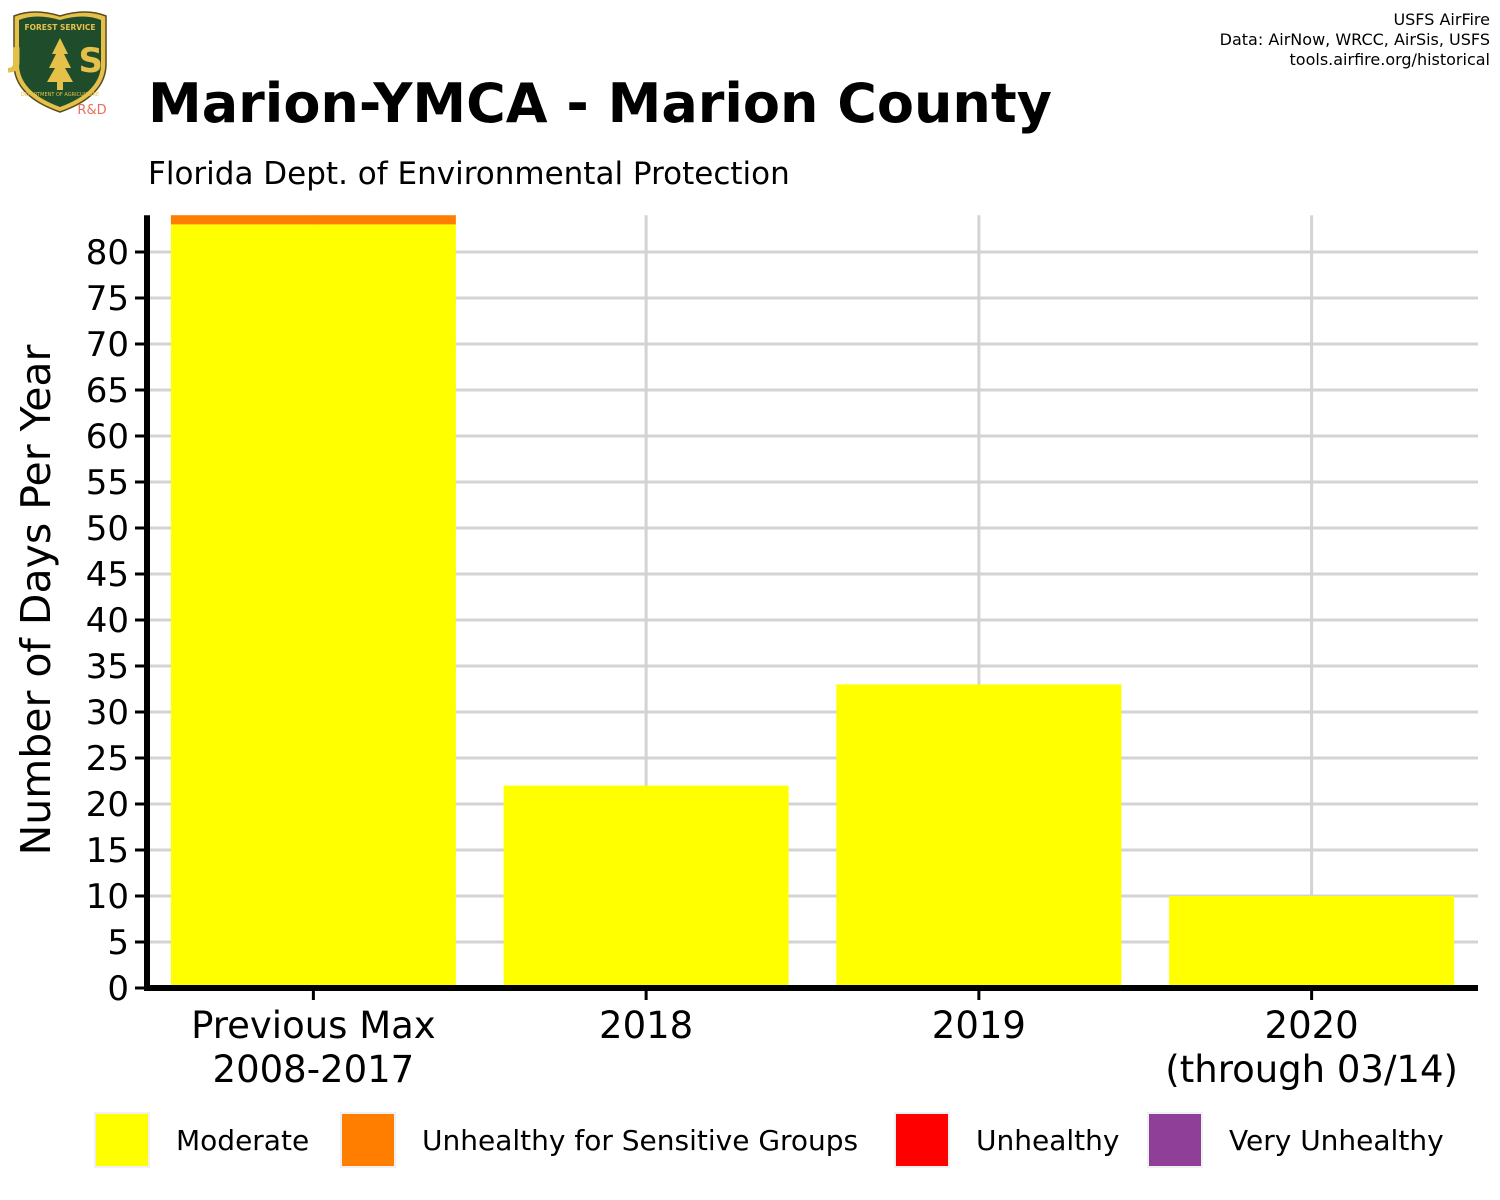 Image resolution: width=1500 pixels, height=1200 pixels. I want to click on y-axis-label: Number of Days Per Year, so click(36, 599).